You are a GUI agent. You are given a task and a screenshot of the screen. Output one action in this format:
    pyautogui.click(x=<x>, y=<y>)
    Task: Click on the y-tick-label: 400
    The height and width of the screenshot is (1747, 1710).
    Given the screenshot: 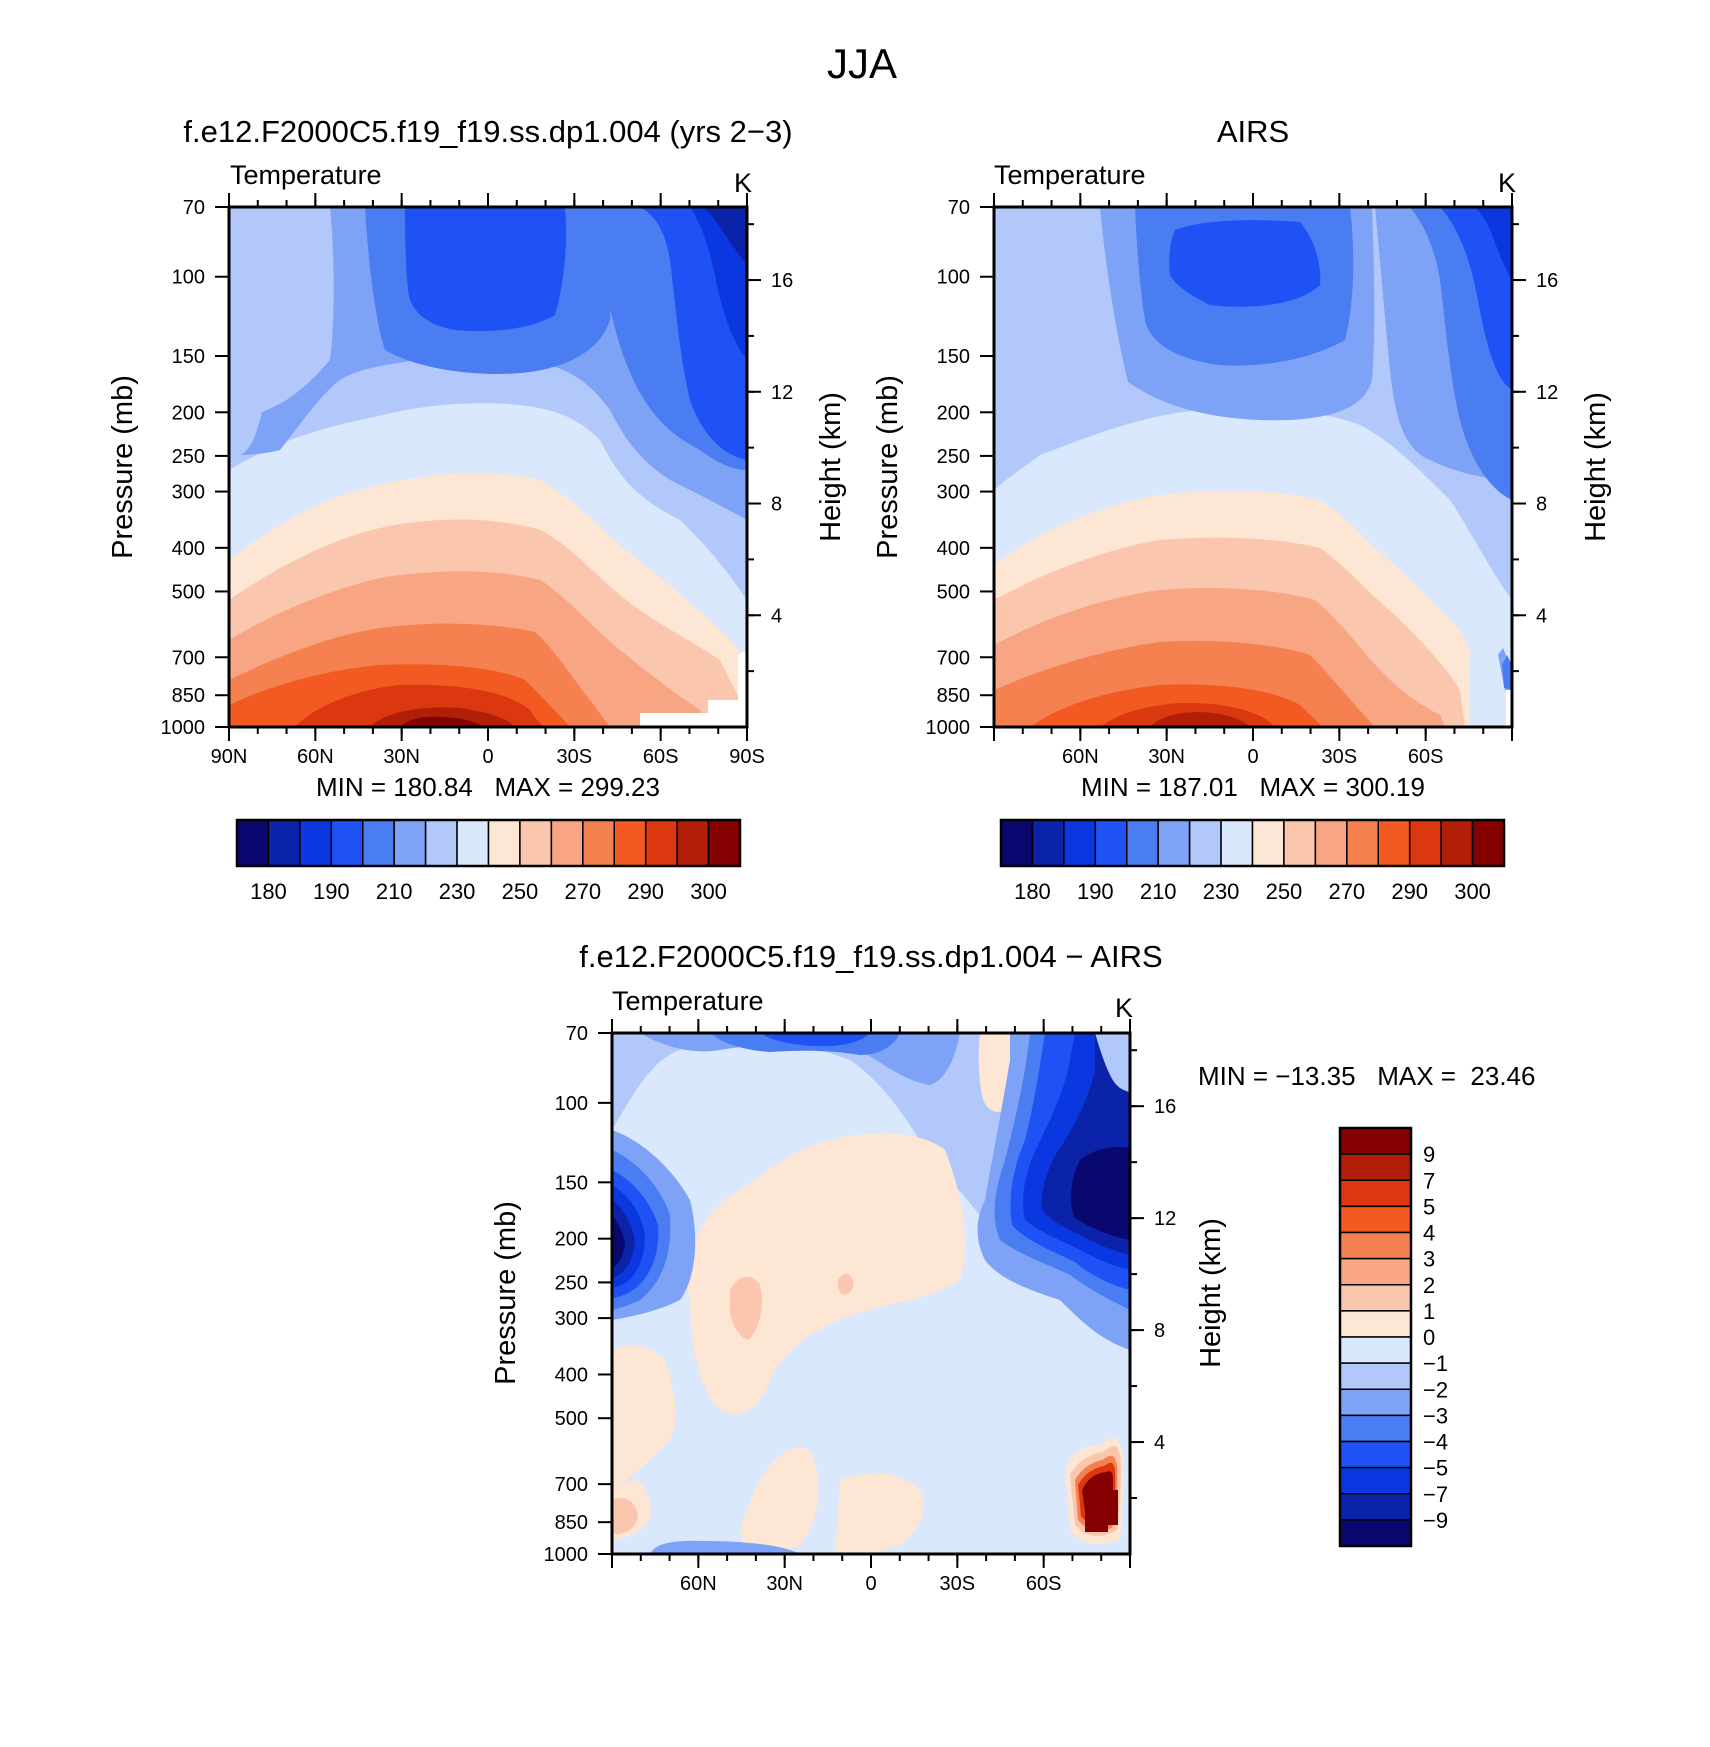 What is the action you would take?
    pyautogui.click(x=953, y=549)
    